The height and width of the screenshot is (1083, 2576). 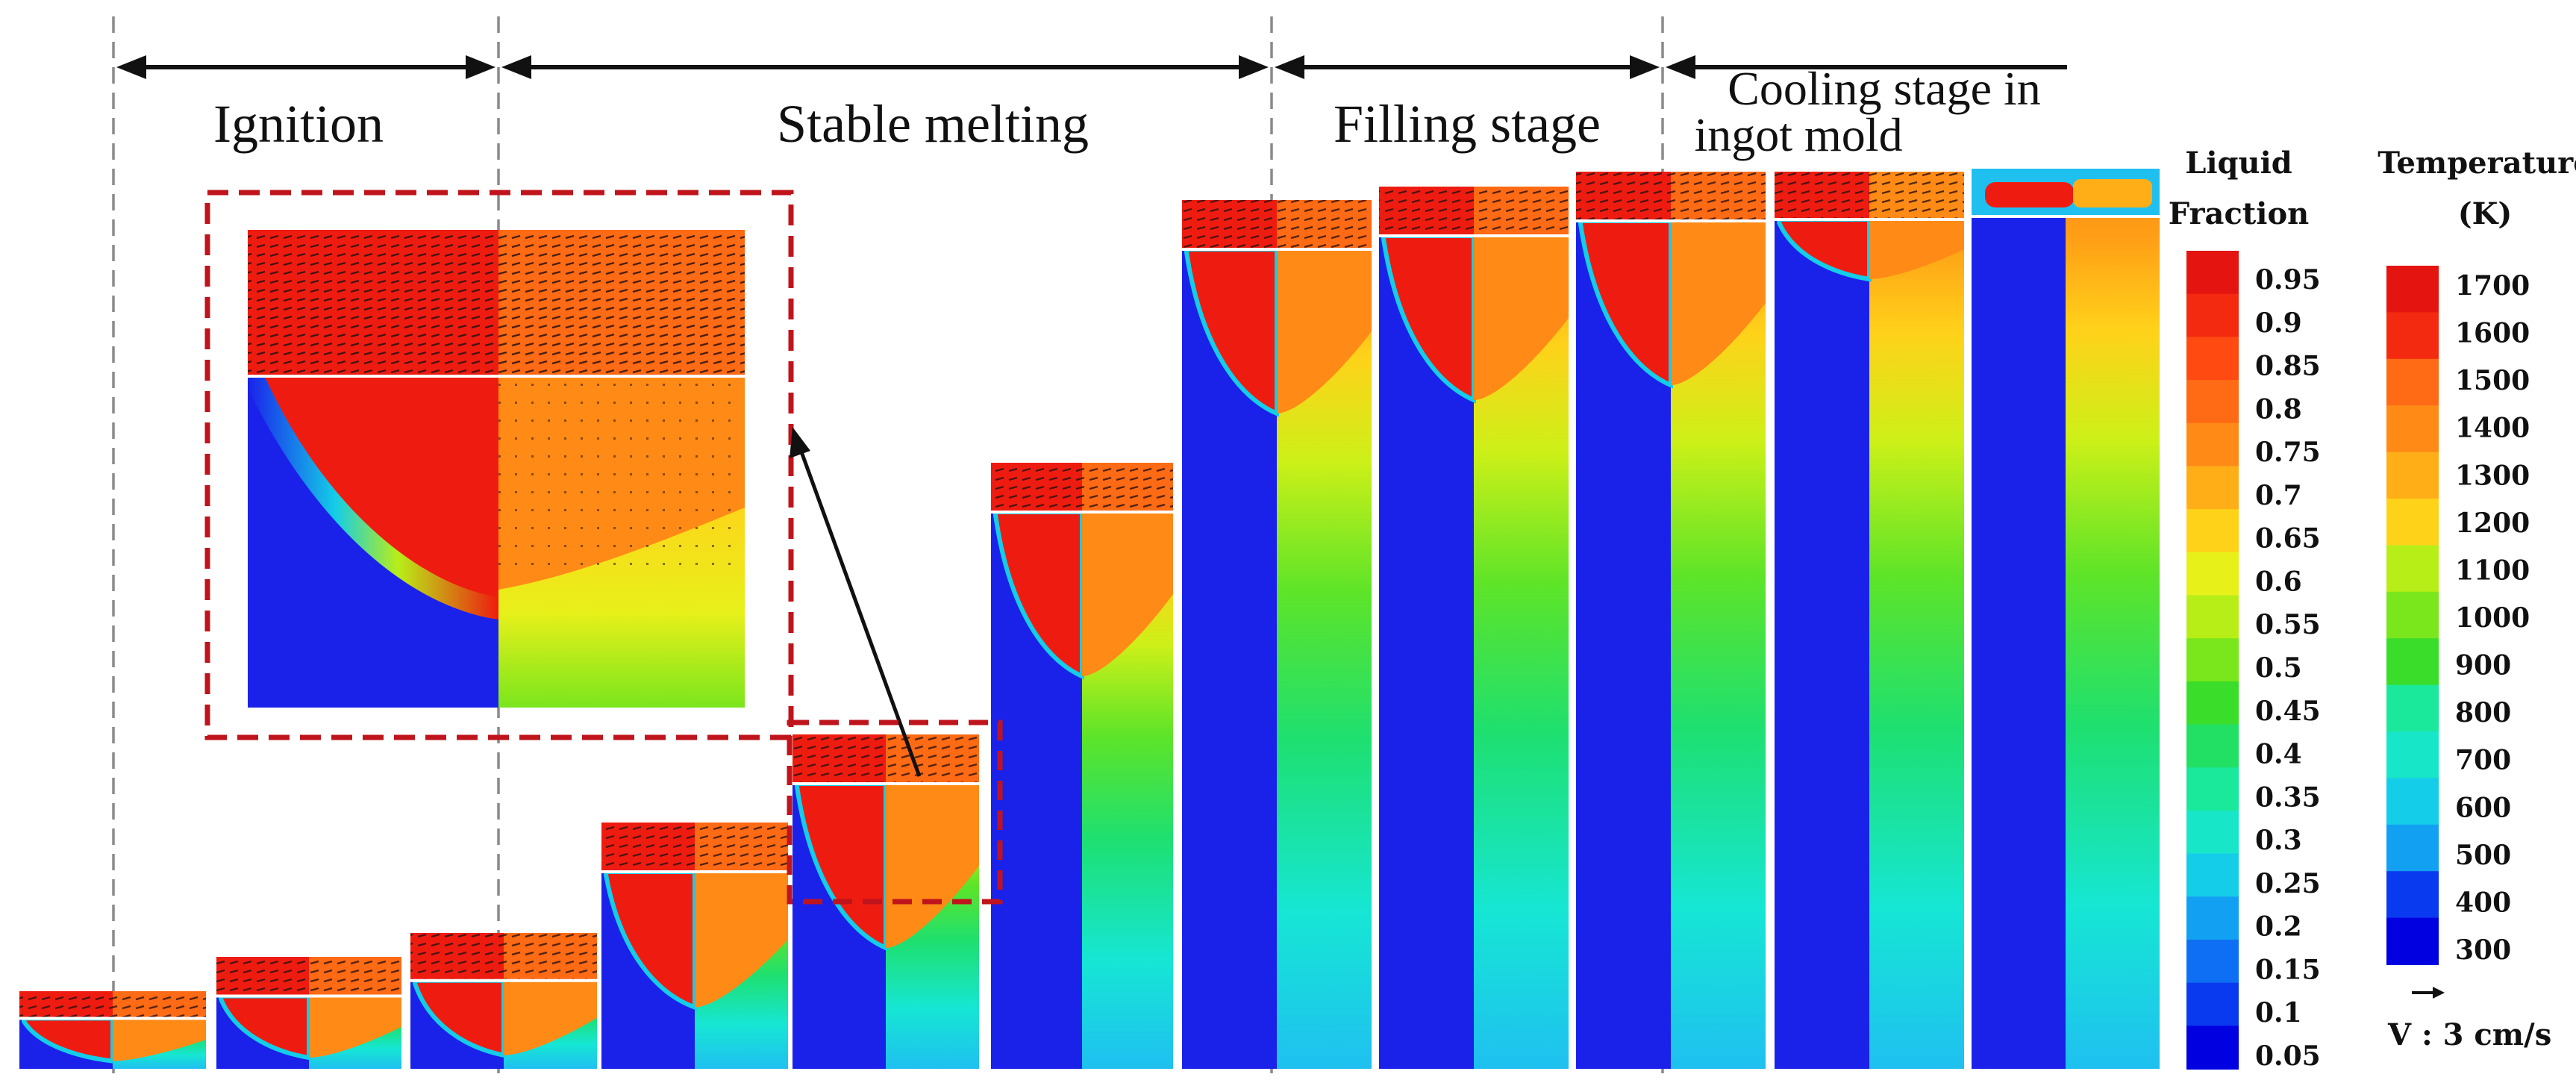 I want to click on zoom-velocity-vectors, so click(x=496, y=303).